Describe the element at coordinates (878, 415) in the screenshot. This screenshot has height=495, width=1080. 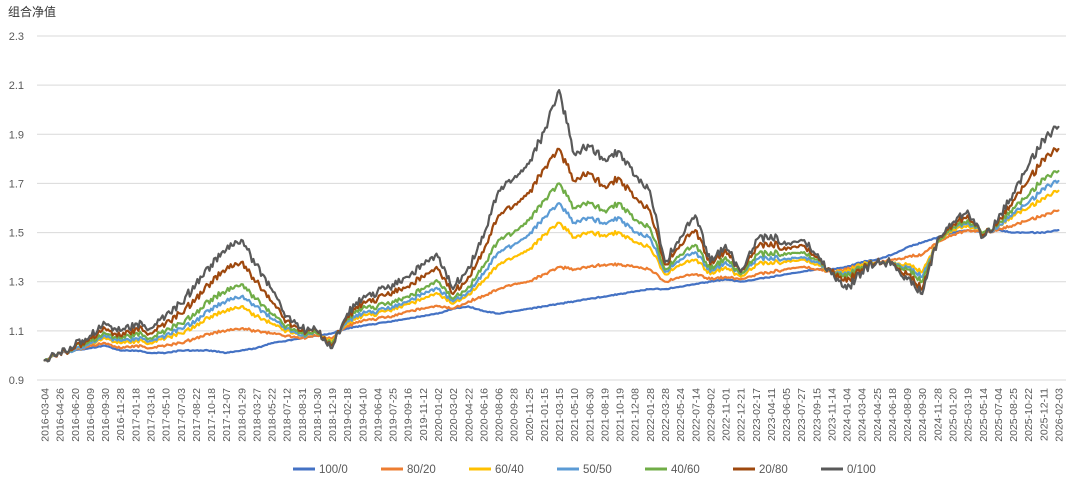
I see `x-tick-label: 2024-04-25` at that location.